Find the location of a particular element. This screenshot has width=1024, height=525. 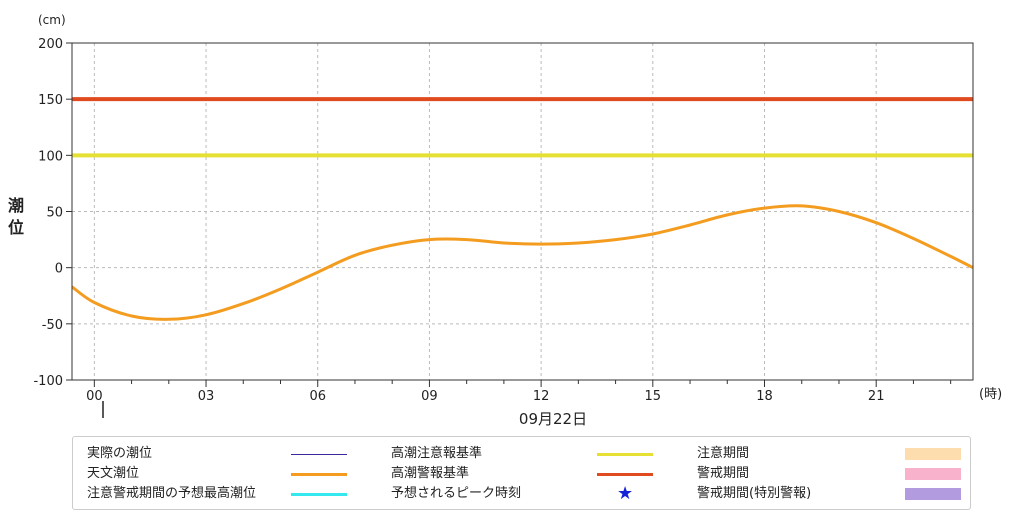

y-tick-label: 50 is located at coordinates (54, 213).